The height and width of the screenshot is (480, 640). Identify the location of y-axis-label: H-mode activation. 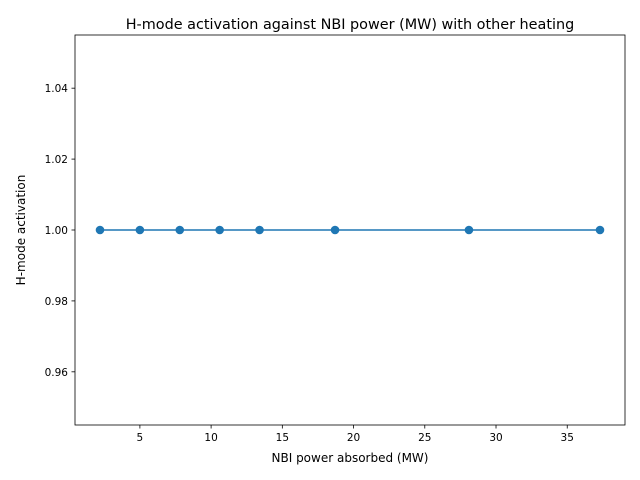
(21, 230).